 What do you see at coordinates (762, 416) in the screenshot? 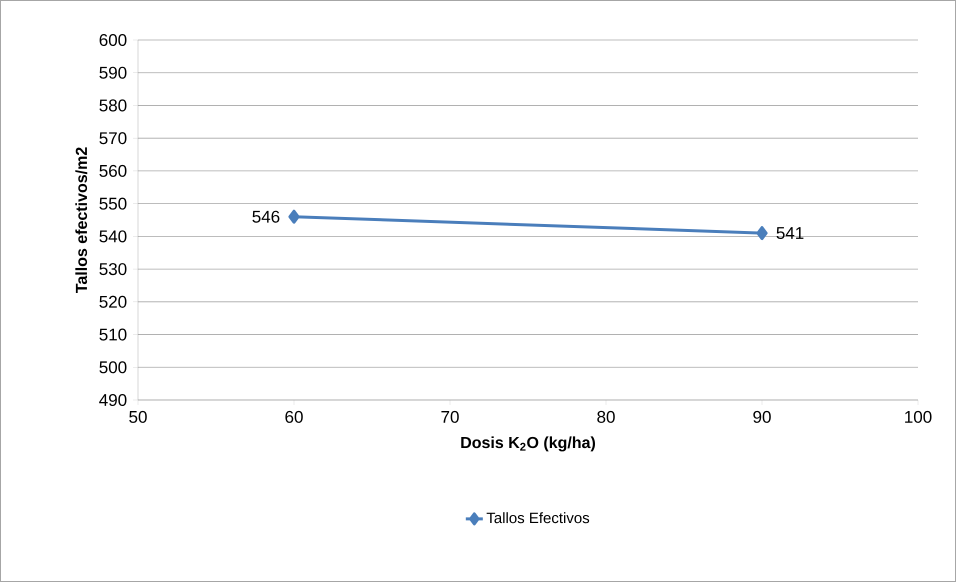
I see `x-tick-label: 90` at bounding box center [762, 416].